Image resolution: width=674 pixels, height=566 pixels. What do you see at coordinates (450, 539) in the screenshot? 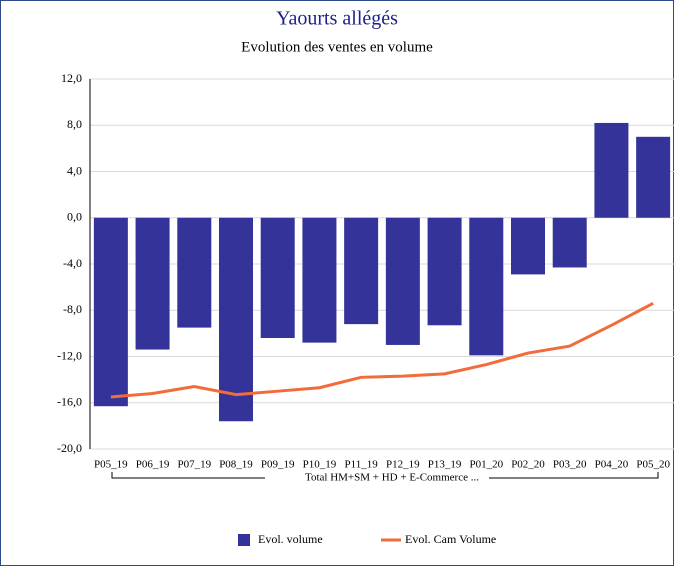
I see `legend-label: Evol. Cam Volume` at bounding box center [450, 539].